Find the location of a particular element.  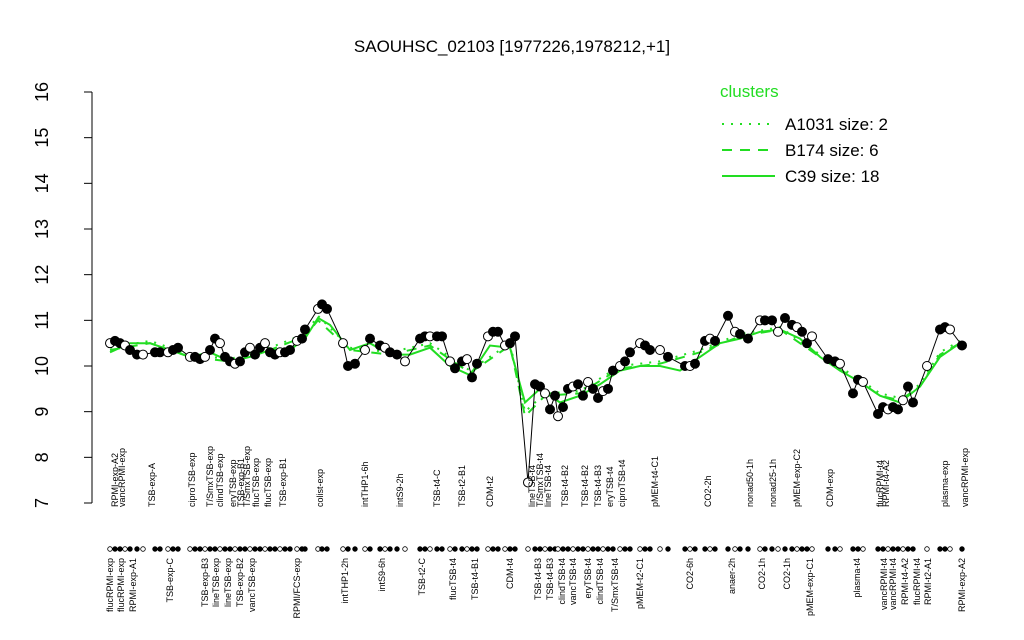

bottom-label: RPMI-exp-A2 is located at coordinates (962, 585).